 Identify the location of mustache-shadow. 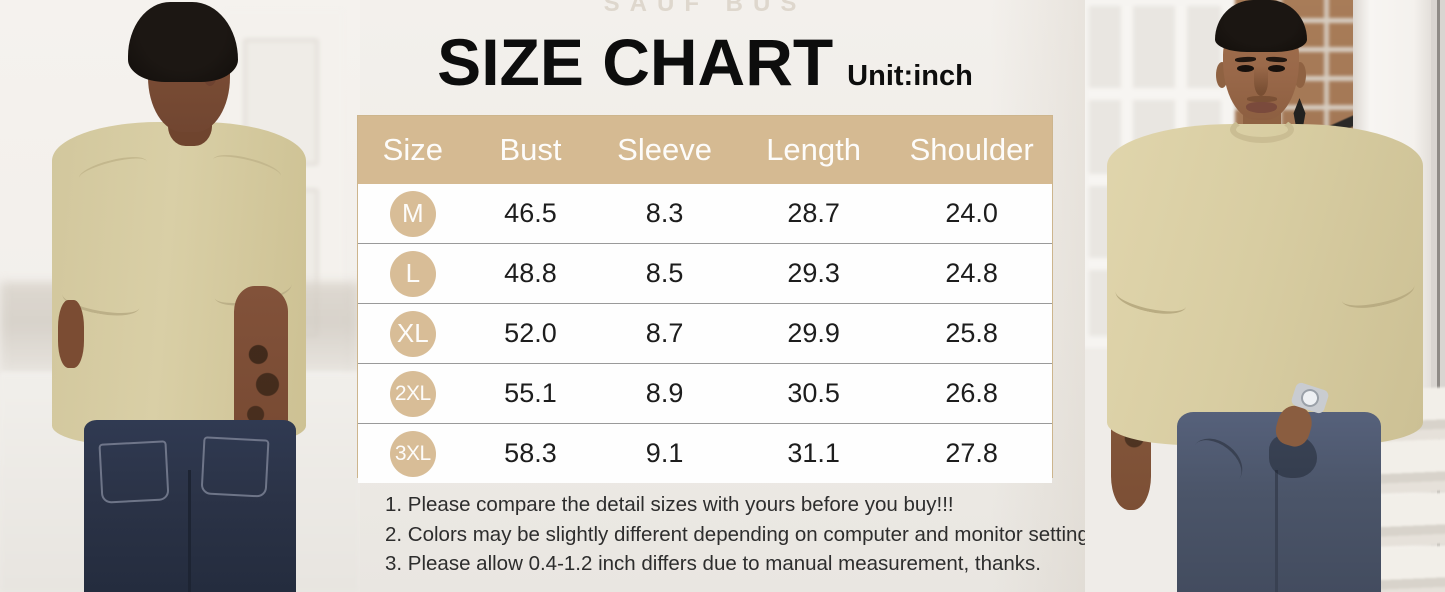
(1262, 99).